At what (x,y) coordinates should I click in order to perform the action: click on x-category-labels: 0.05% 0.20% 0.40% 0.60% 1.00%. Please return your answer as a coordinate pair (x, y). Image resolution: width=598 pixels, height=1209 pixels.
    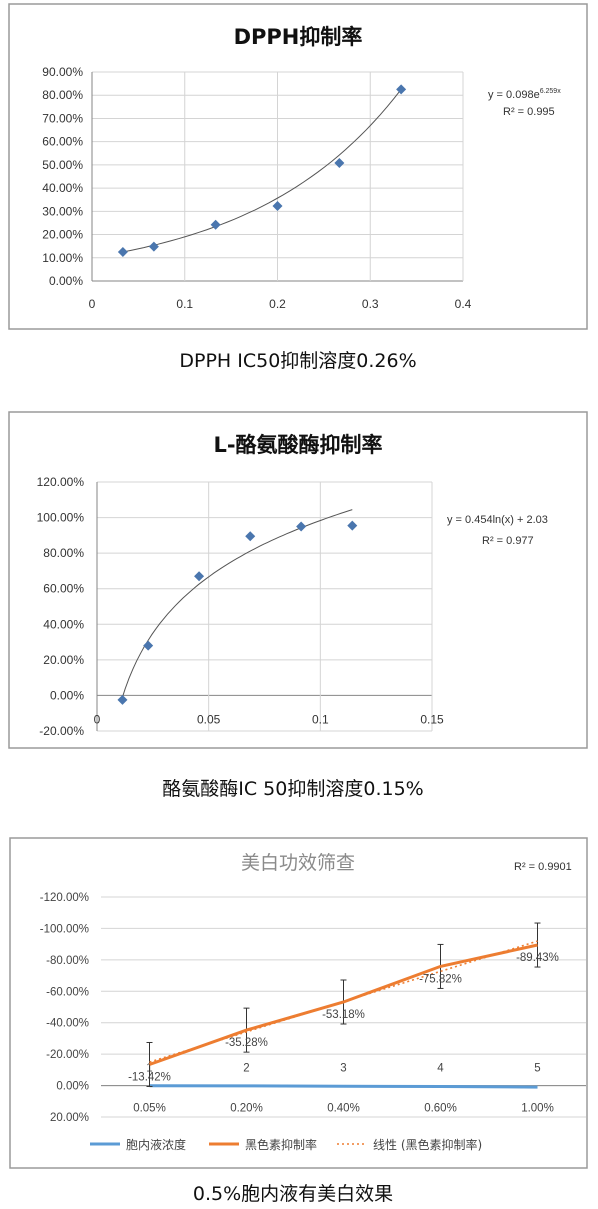
    Looking at the image, I should click on (343, 1109).